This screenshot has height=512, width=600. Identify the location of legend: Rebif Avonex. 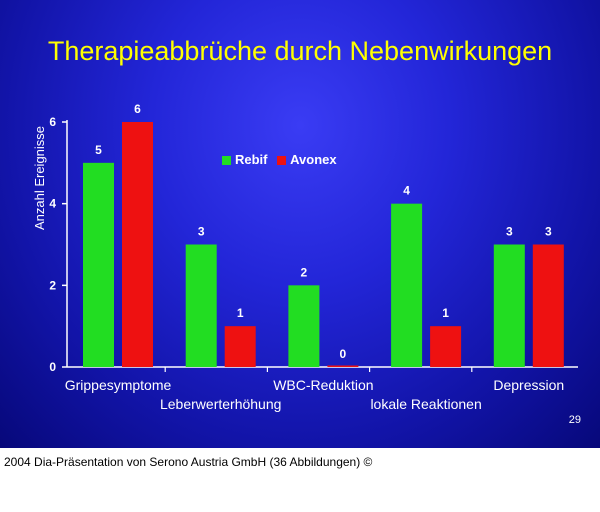
(282, 159).